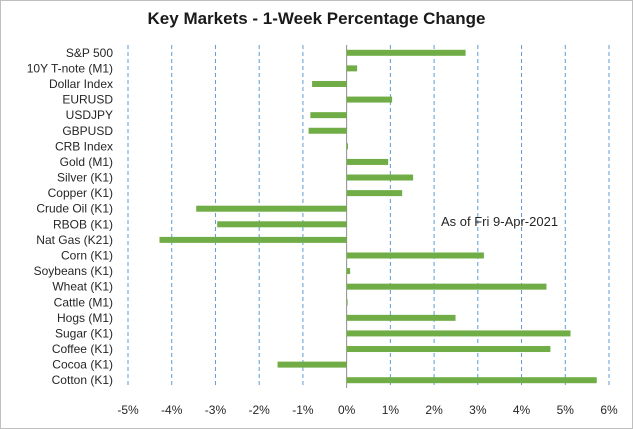 The image size is (633, 429). What do you see at coordinates (434, 410) in the screenshot?
I see `x-tick-label: 2%` at bounding box center [434, 410].